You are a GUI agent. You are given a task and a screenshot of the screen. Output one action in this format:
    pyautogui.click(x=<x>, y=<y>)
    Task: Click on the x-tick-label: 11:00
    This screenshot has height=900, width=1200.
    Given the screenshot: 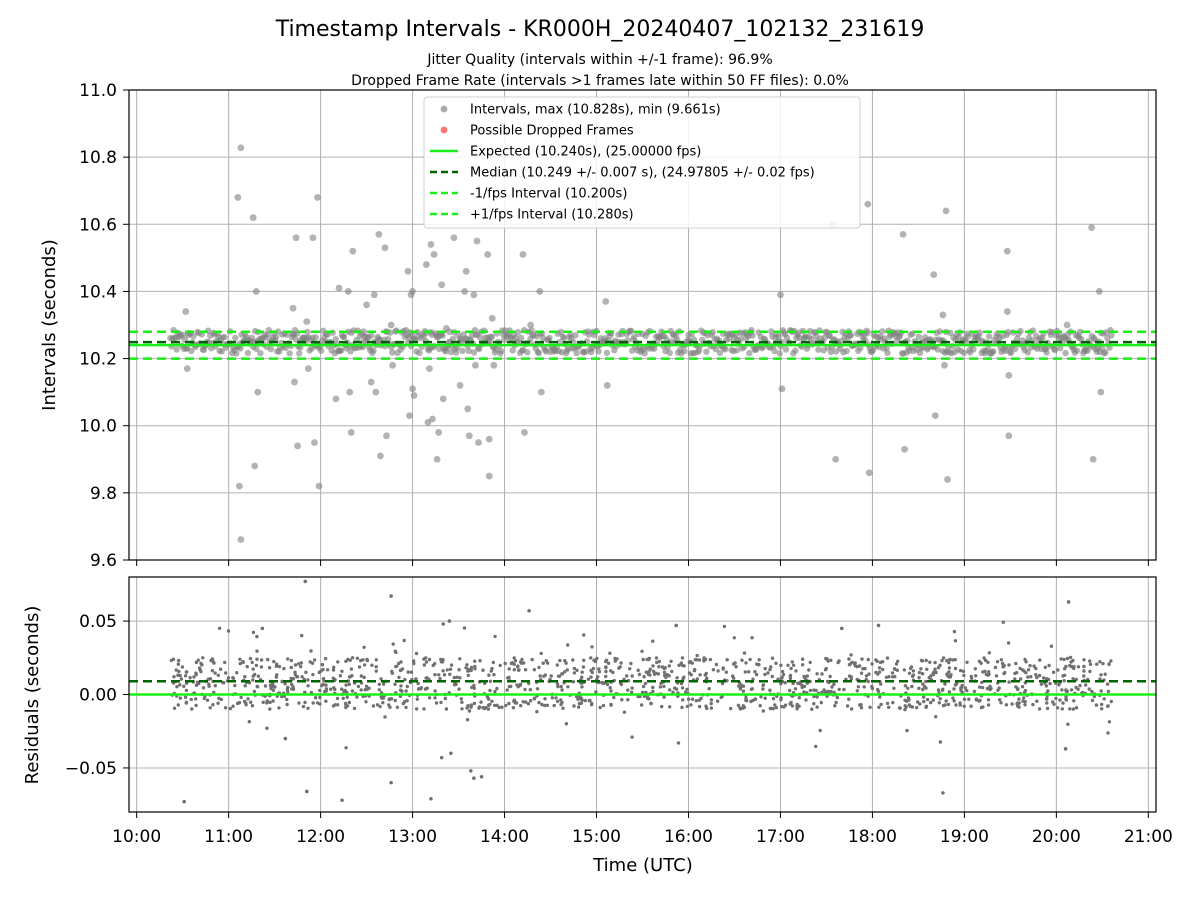 What is the action you would take?
    pyautogui.click(x=228, y=837)
    